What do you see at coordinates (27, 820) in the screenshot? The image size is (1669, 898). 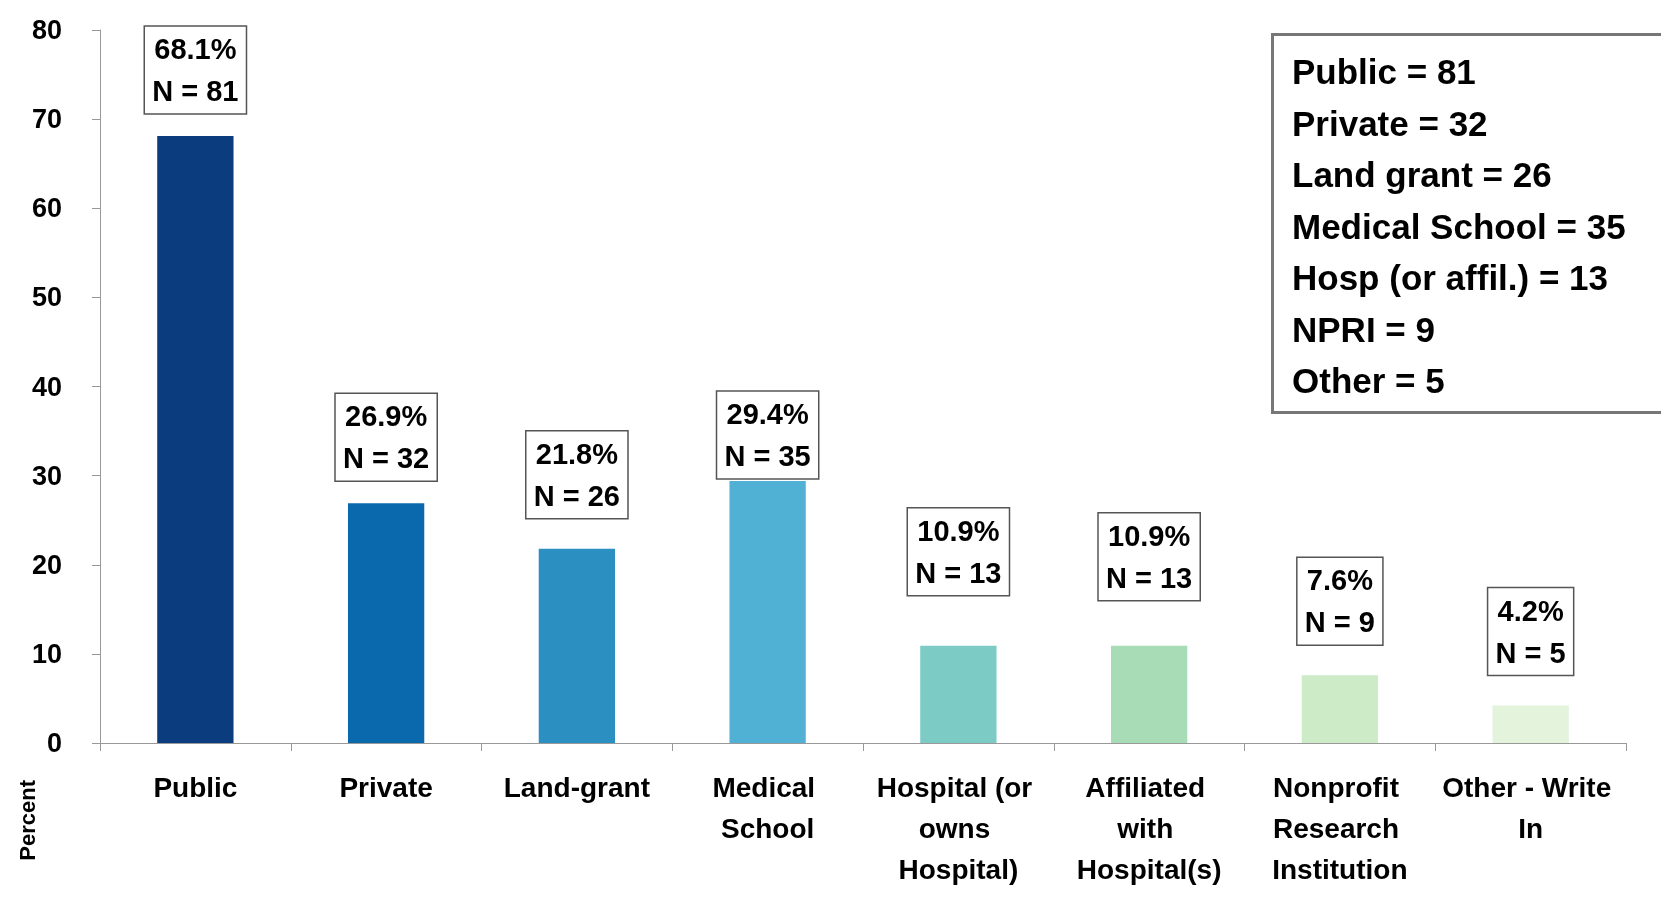 I see `y-axis-title: Percent` at bounding box center [27, 820].